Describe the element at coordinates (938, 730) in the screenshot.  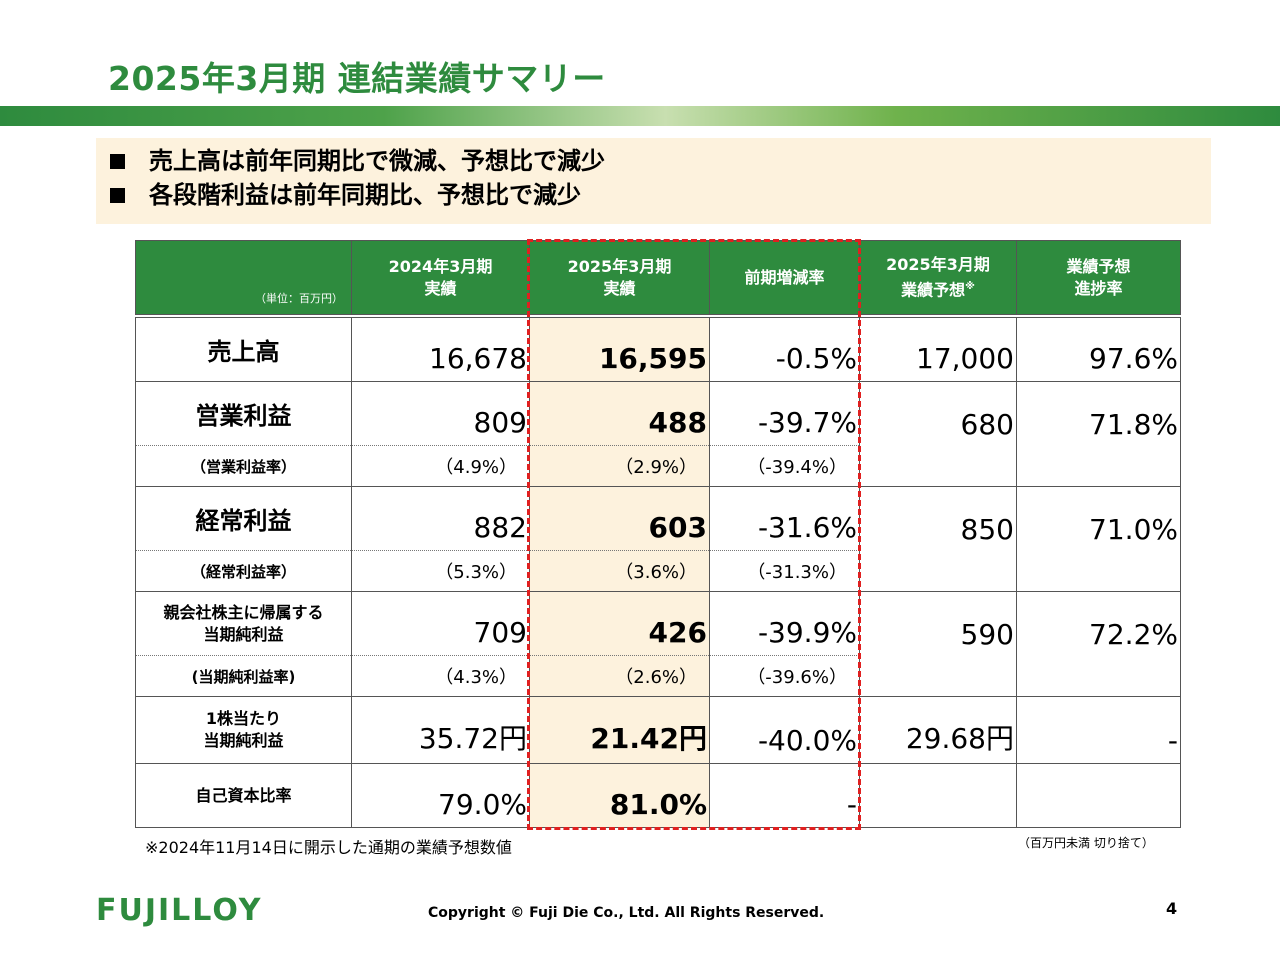
I see `eps-forecast: 29.68円` at that location.